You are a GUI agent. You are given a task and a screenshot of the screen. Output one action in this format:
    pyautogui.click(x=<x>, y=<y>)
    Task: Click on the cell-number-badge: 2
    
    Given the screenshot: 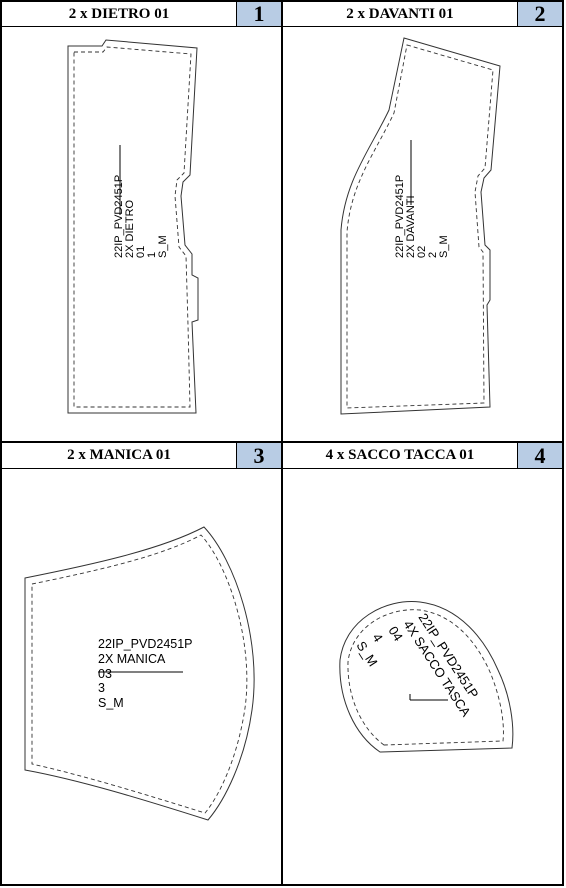 What is the action you would take?
    pyautogui.click(x=539, y=13)
    